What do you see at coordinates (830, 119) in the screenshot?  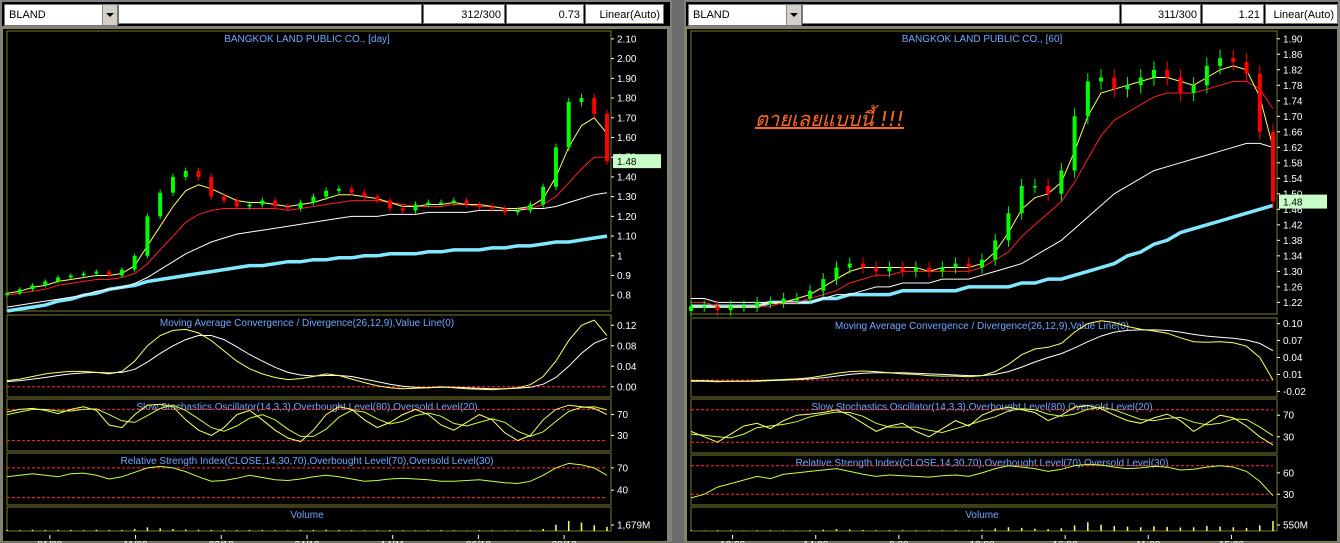 I see `annotation-text: ตายเลยแบบนี้ !!!` at bounding box center [830, 119].